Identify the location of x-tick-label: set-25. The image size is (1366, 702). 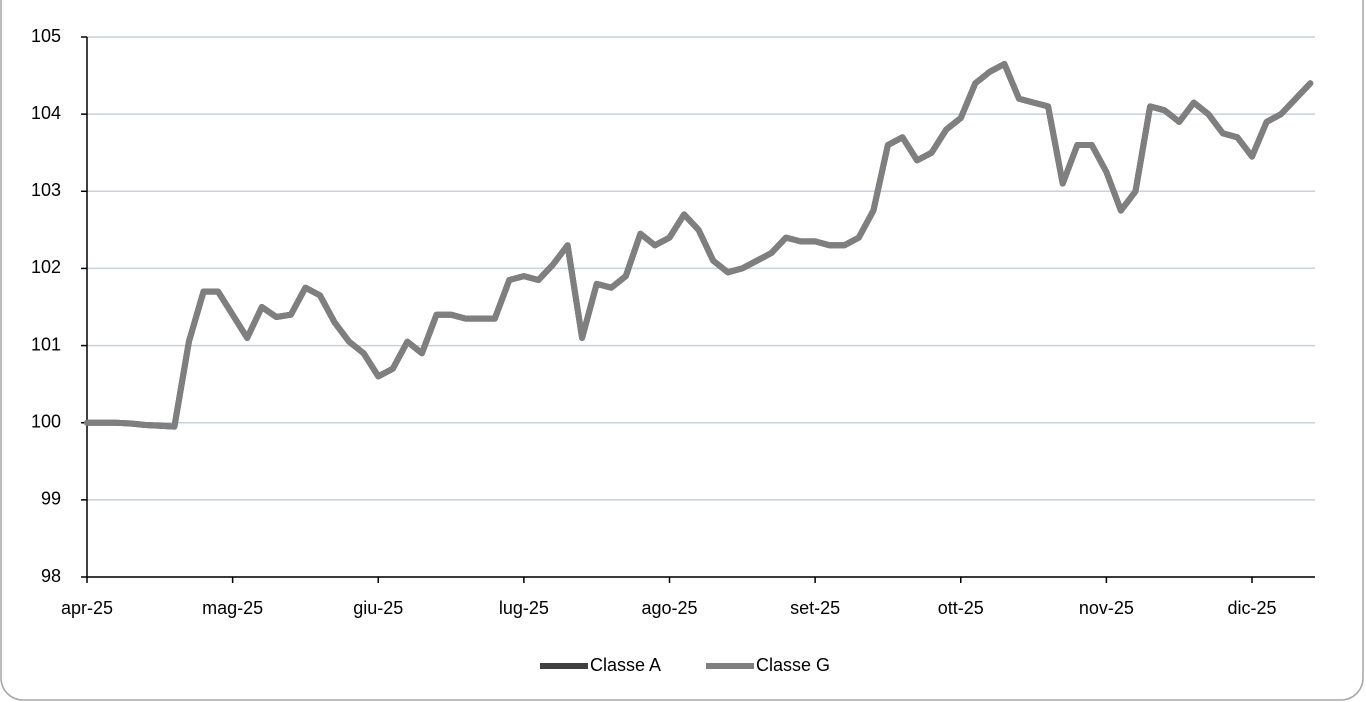
(815, 608).